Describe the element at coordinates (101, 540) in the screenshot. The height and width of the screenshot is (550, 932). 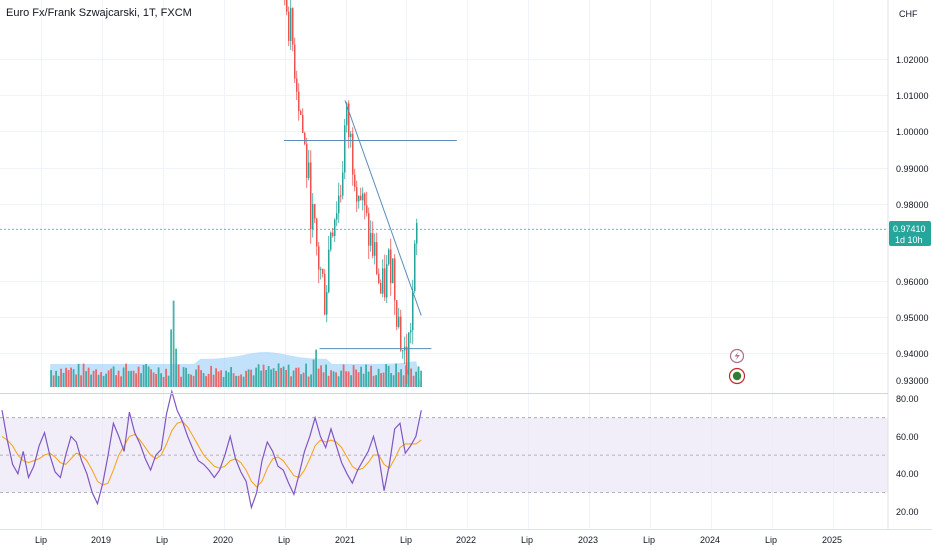
I see `time-label: 2019` at that location.